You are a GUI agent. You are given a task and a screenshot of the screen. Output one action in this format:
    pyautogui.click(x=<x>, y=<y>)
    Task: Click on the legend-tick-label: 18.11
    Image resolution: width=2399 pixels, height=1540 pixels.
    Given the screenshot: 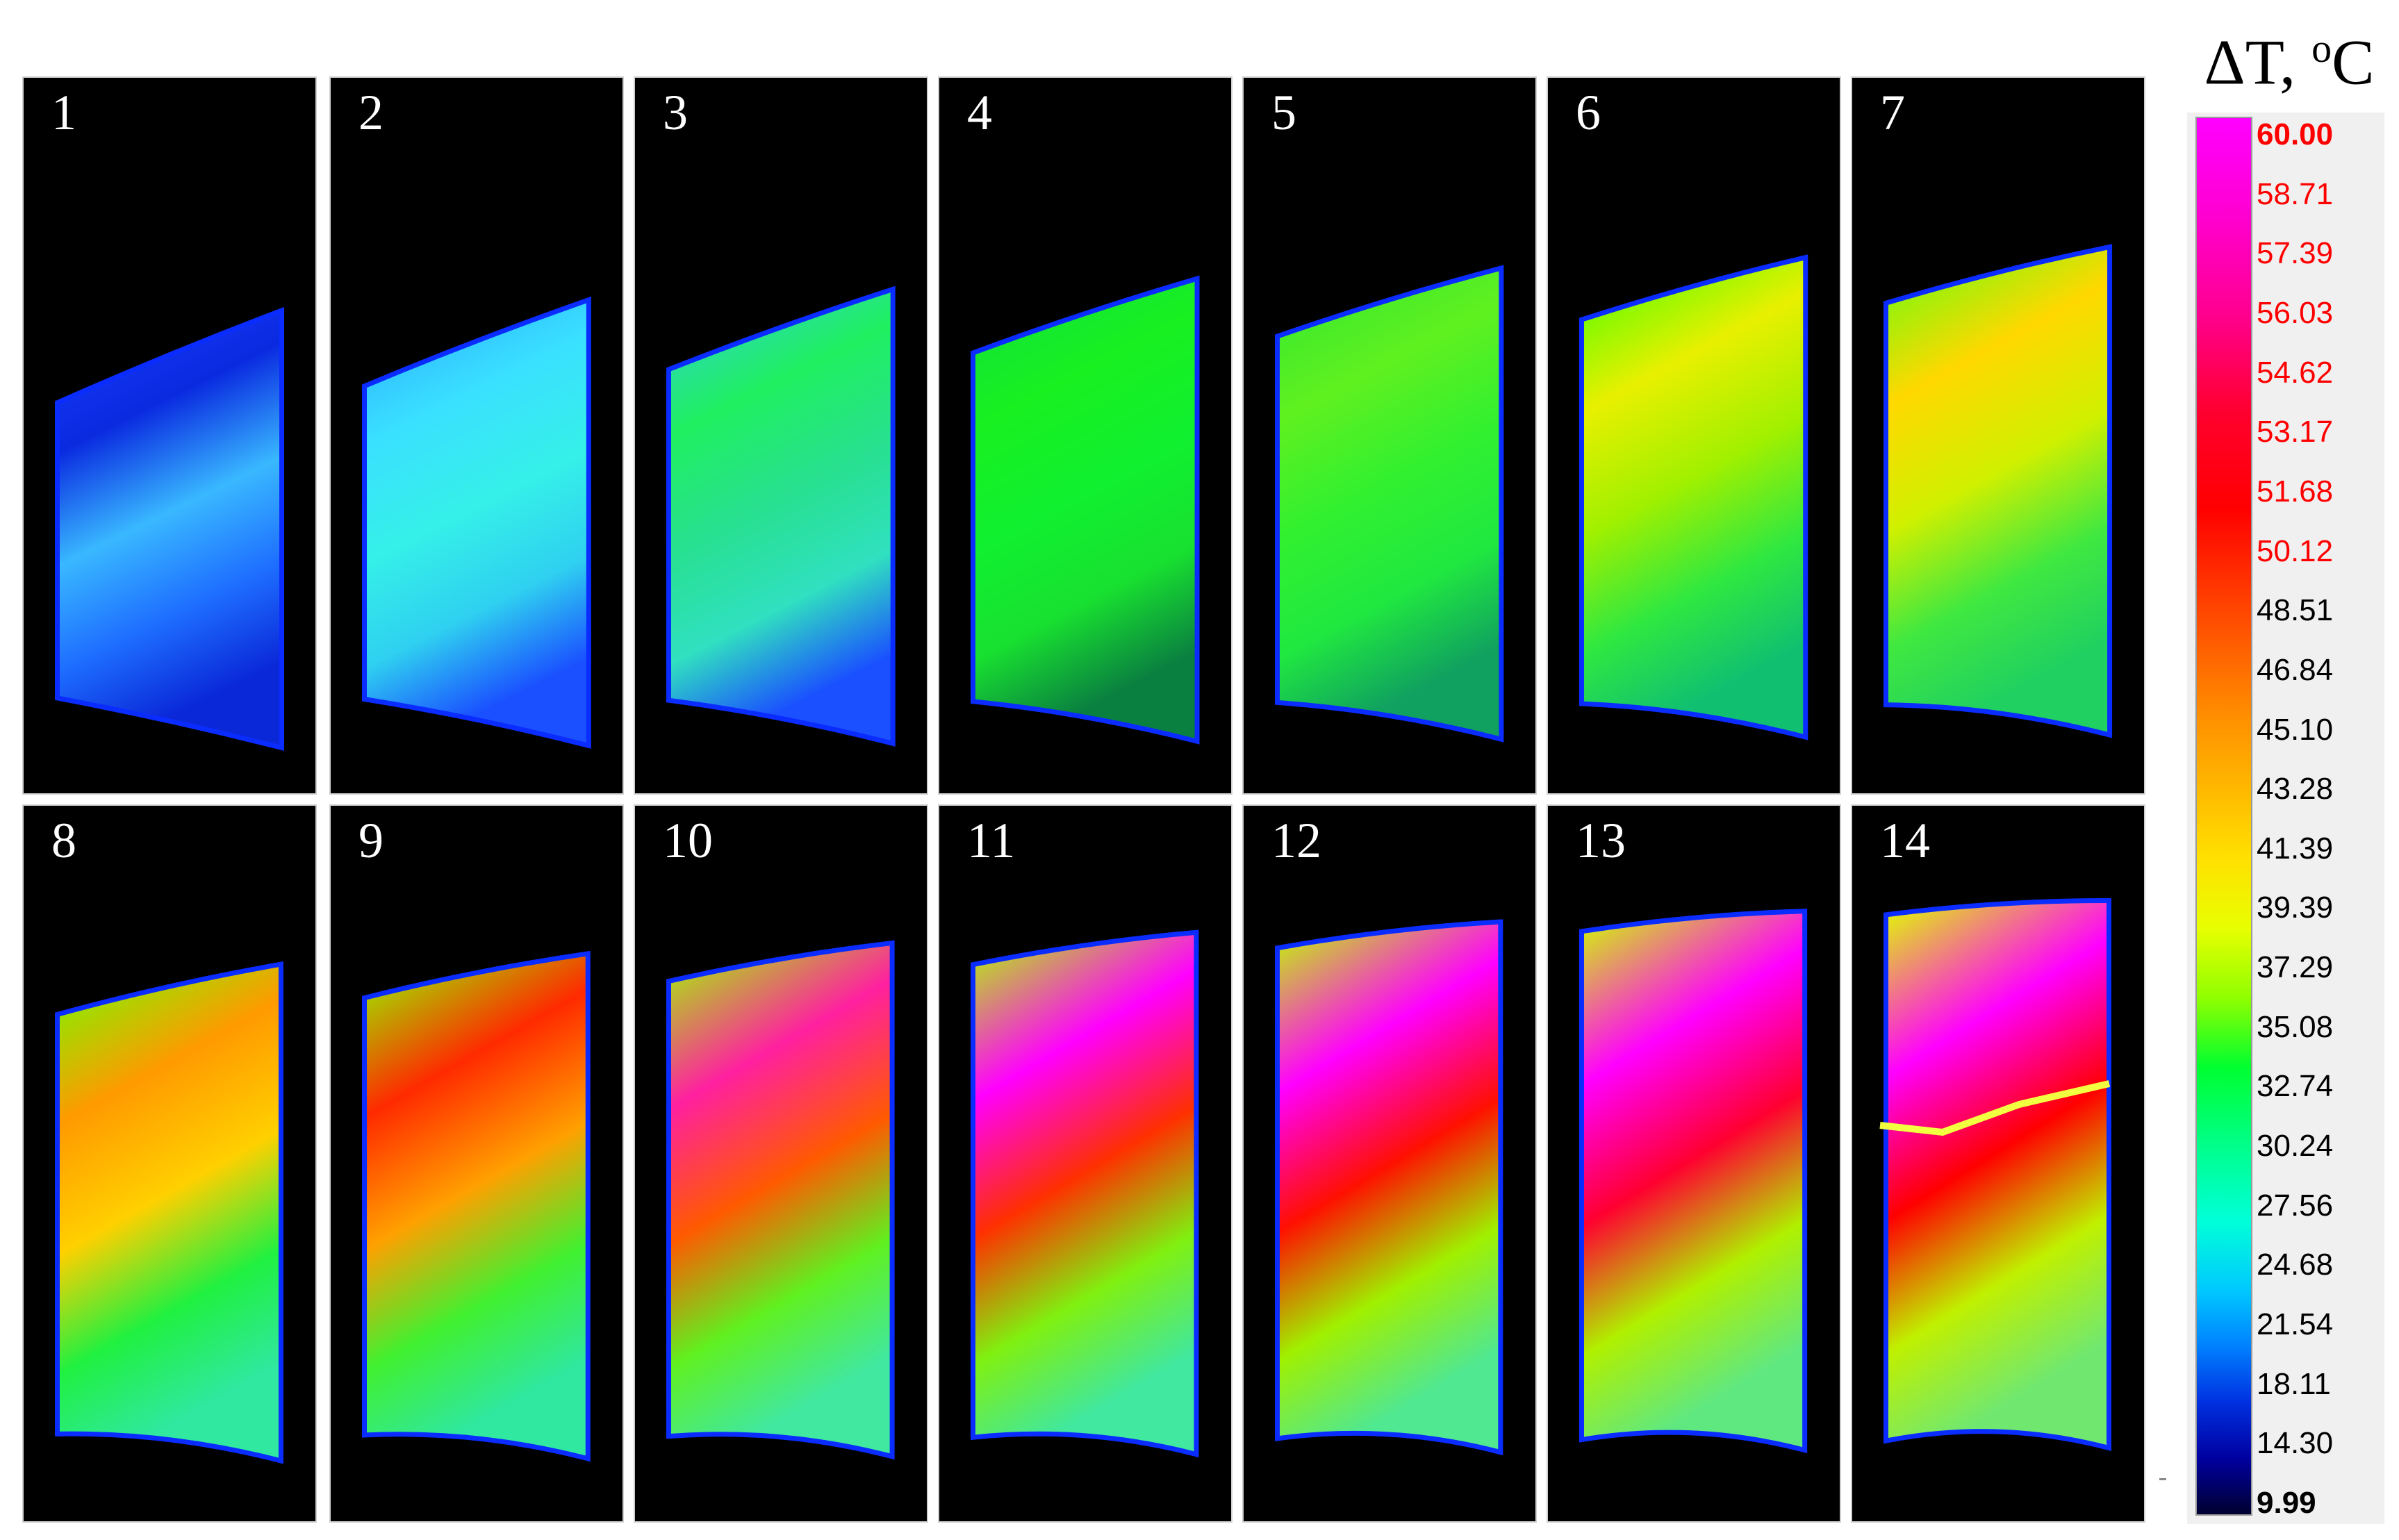 What is the action you would take?
    pyautogui.click(x=2294, y=1383)
    